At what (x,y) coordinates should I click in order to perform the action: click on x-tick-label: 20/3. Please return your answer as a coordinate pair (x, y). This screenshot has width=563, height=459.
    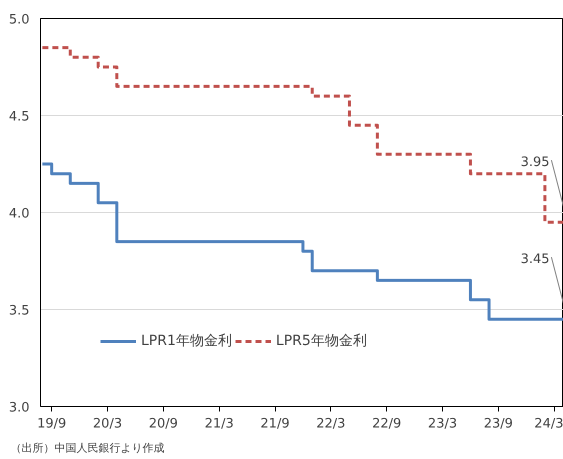
    Looking at the image, I should click on (107, 424).